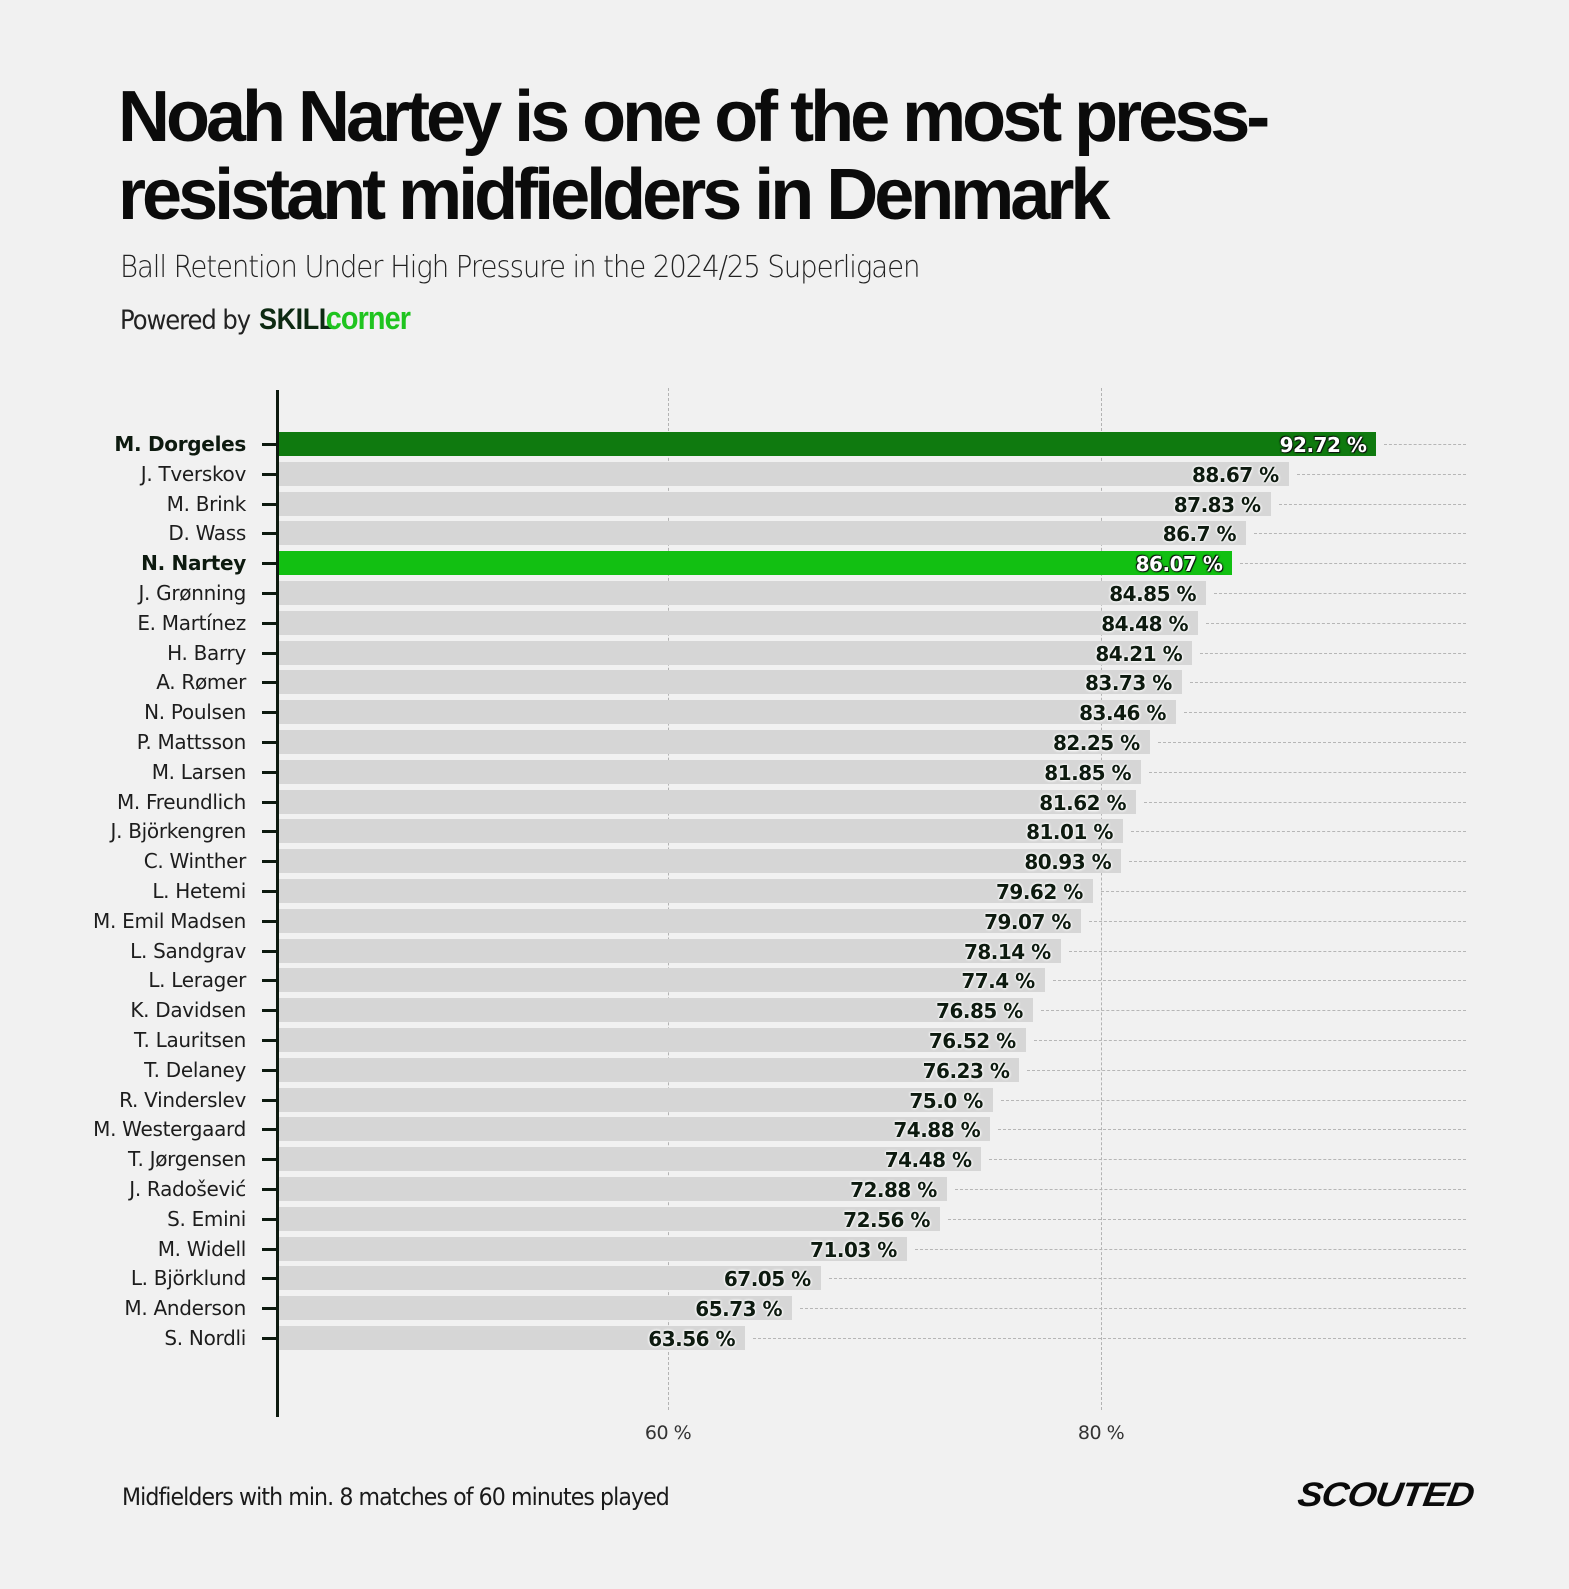  What do you see at coordinates (784, 922) in the screenshot?
I see `bar-row: M. Emil Madsen 79.07 %` at bounding box center [784, 922].